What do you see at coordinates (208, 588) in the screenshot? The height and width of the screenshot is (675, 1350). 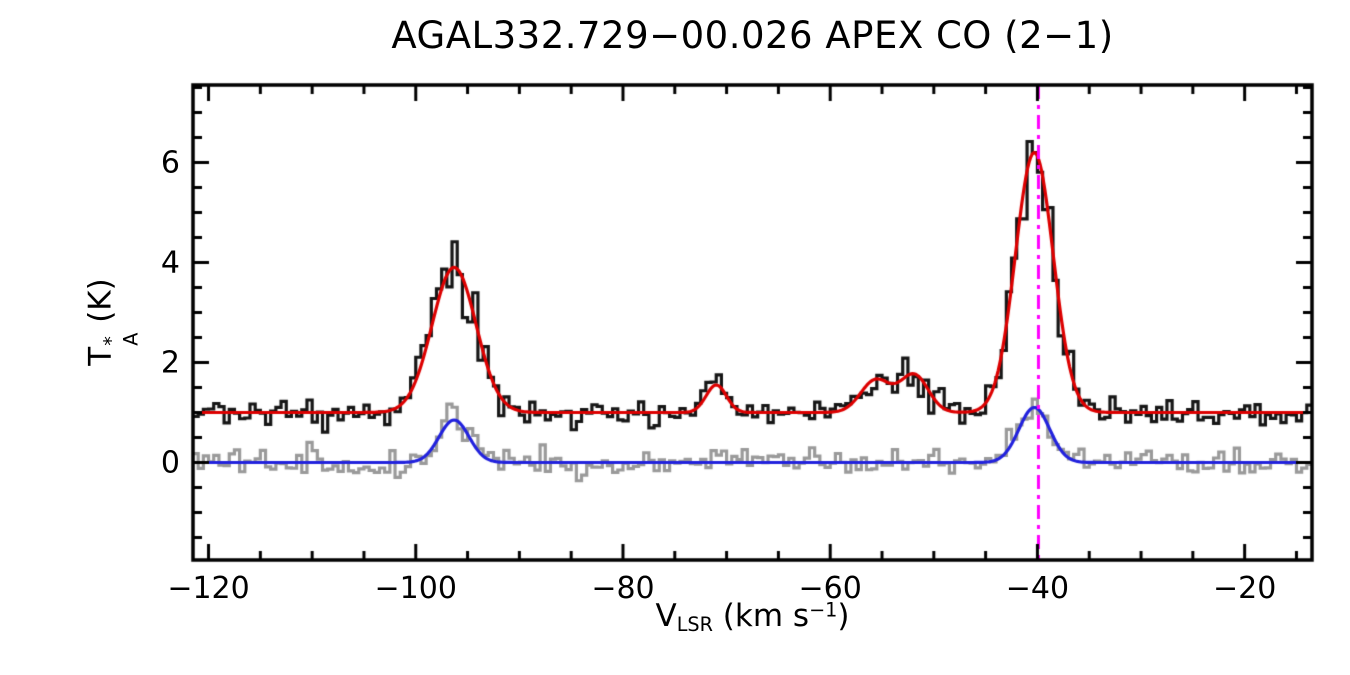 I see `x-tick-label: −120` at bounding box center [208, 588].